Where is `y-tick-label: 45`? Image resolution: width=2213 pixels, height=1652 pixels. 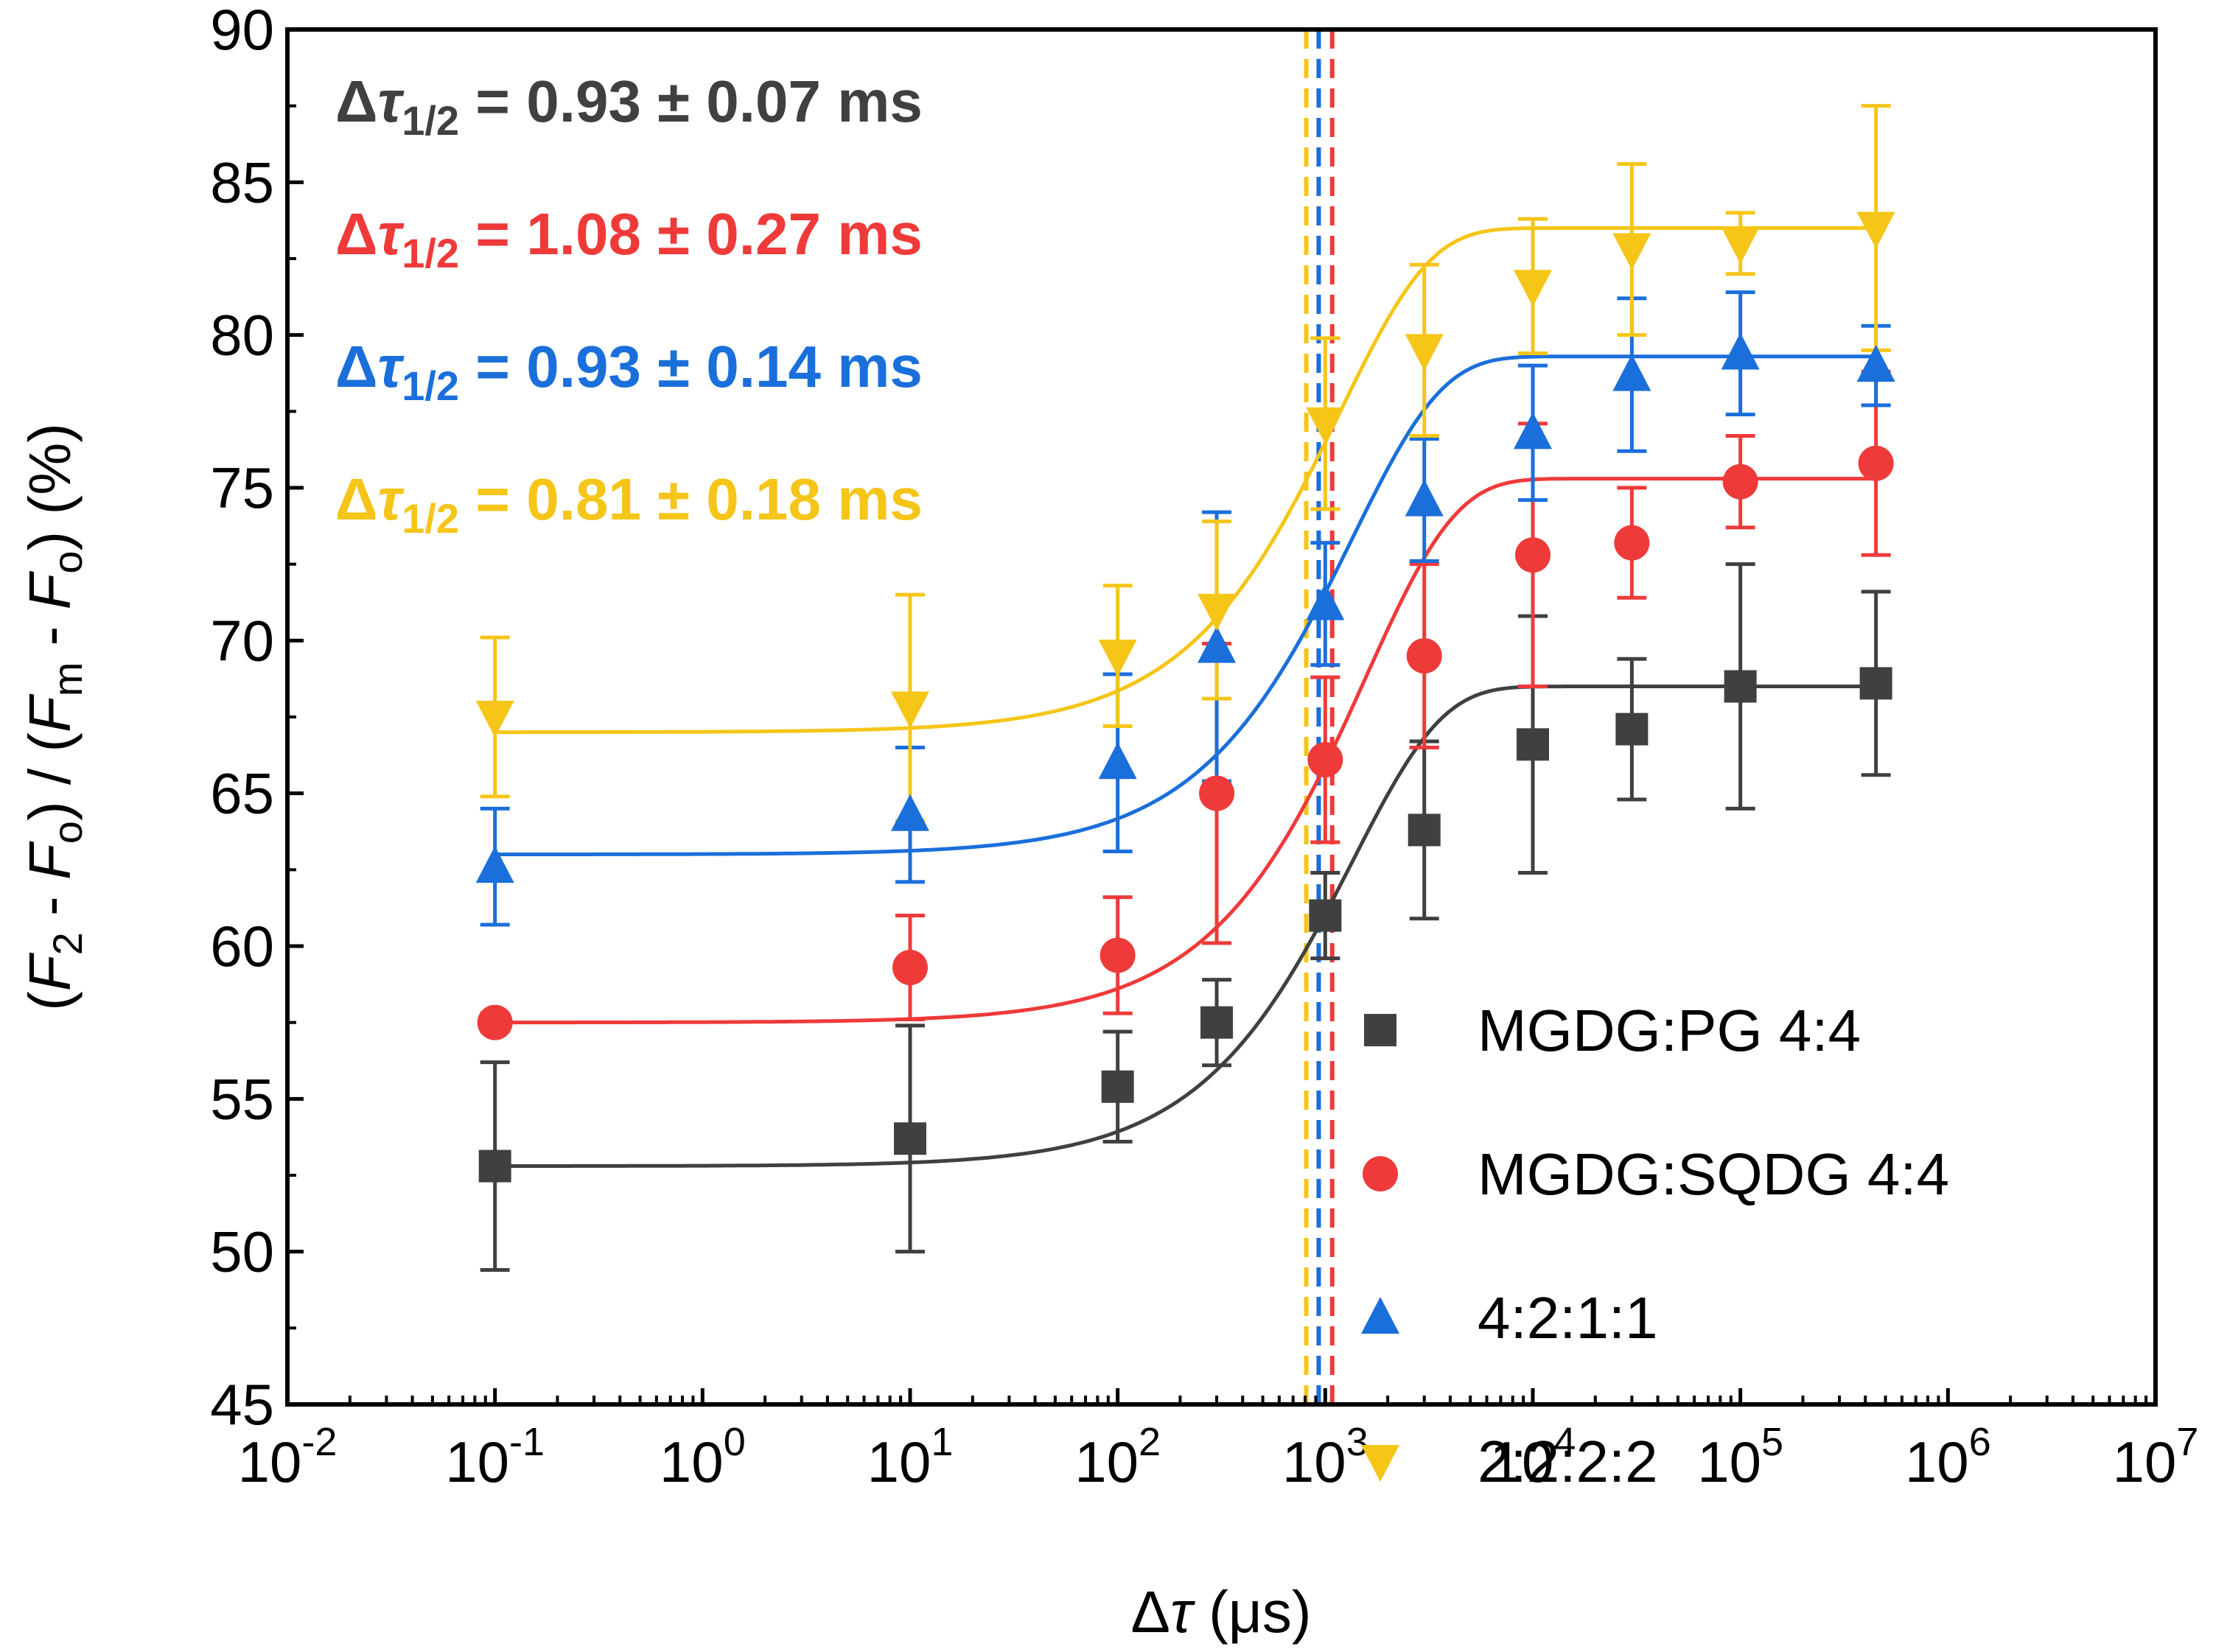
y-tick-label: 45 is located at coordinates (242, 1404).